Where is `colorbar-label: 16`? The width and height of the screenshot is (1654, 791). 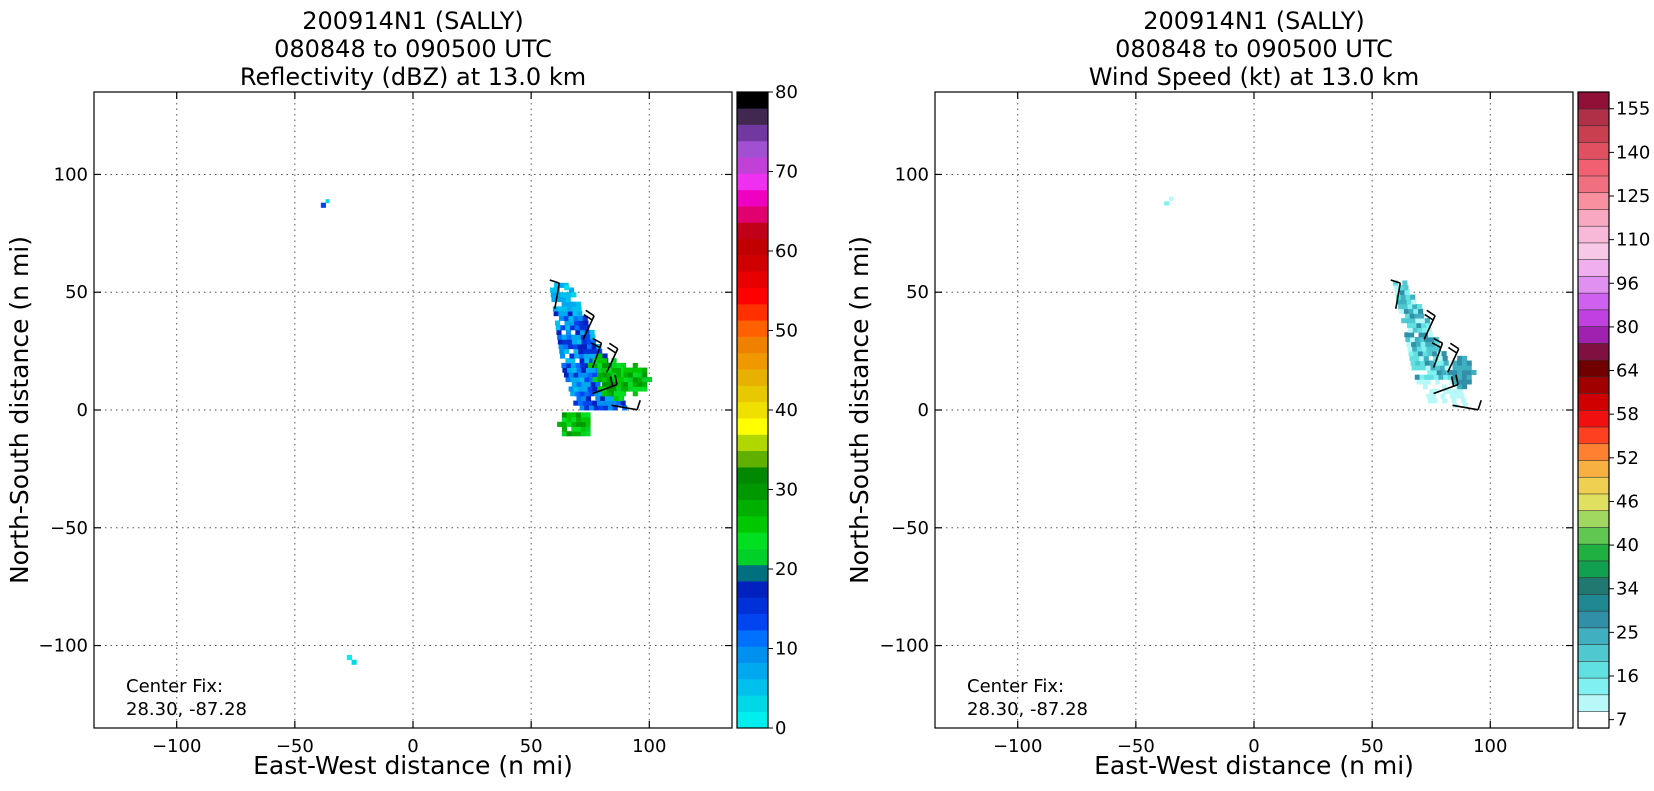 colorbar-label: 16 is located at coordinates (1627, 676).